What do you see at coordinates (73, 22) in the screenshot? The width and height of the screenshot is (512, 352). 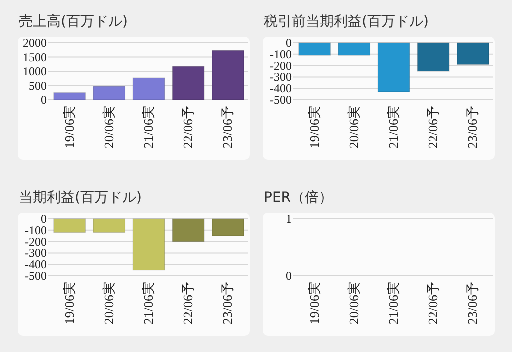 I see `chart-title: 売上高(百万ドル)` at bounding box center [73, 22].